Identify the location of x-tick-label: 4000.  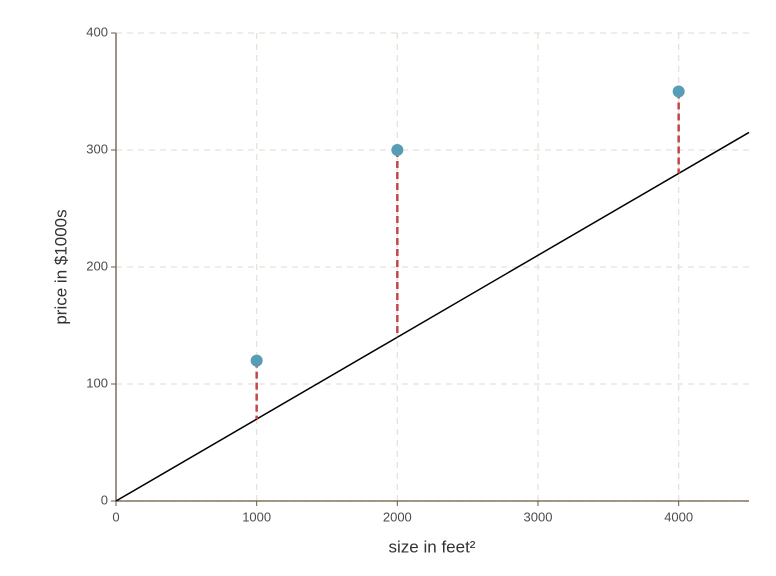
(678, 516).